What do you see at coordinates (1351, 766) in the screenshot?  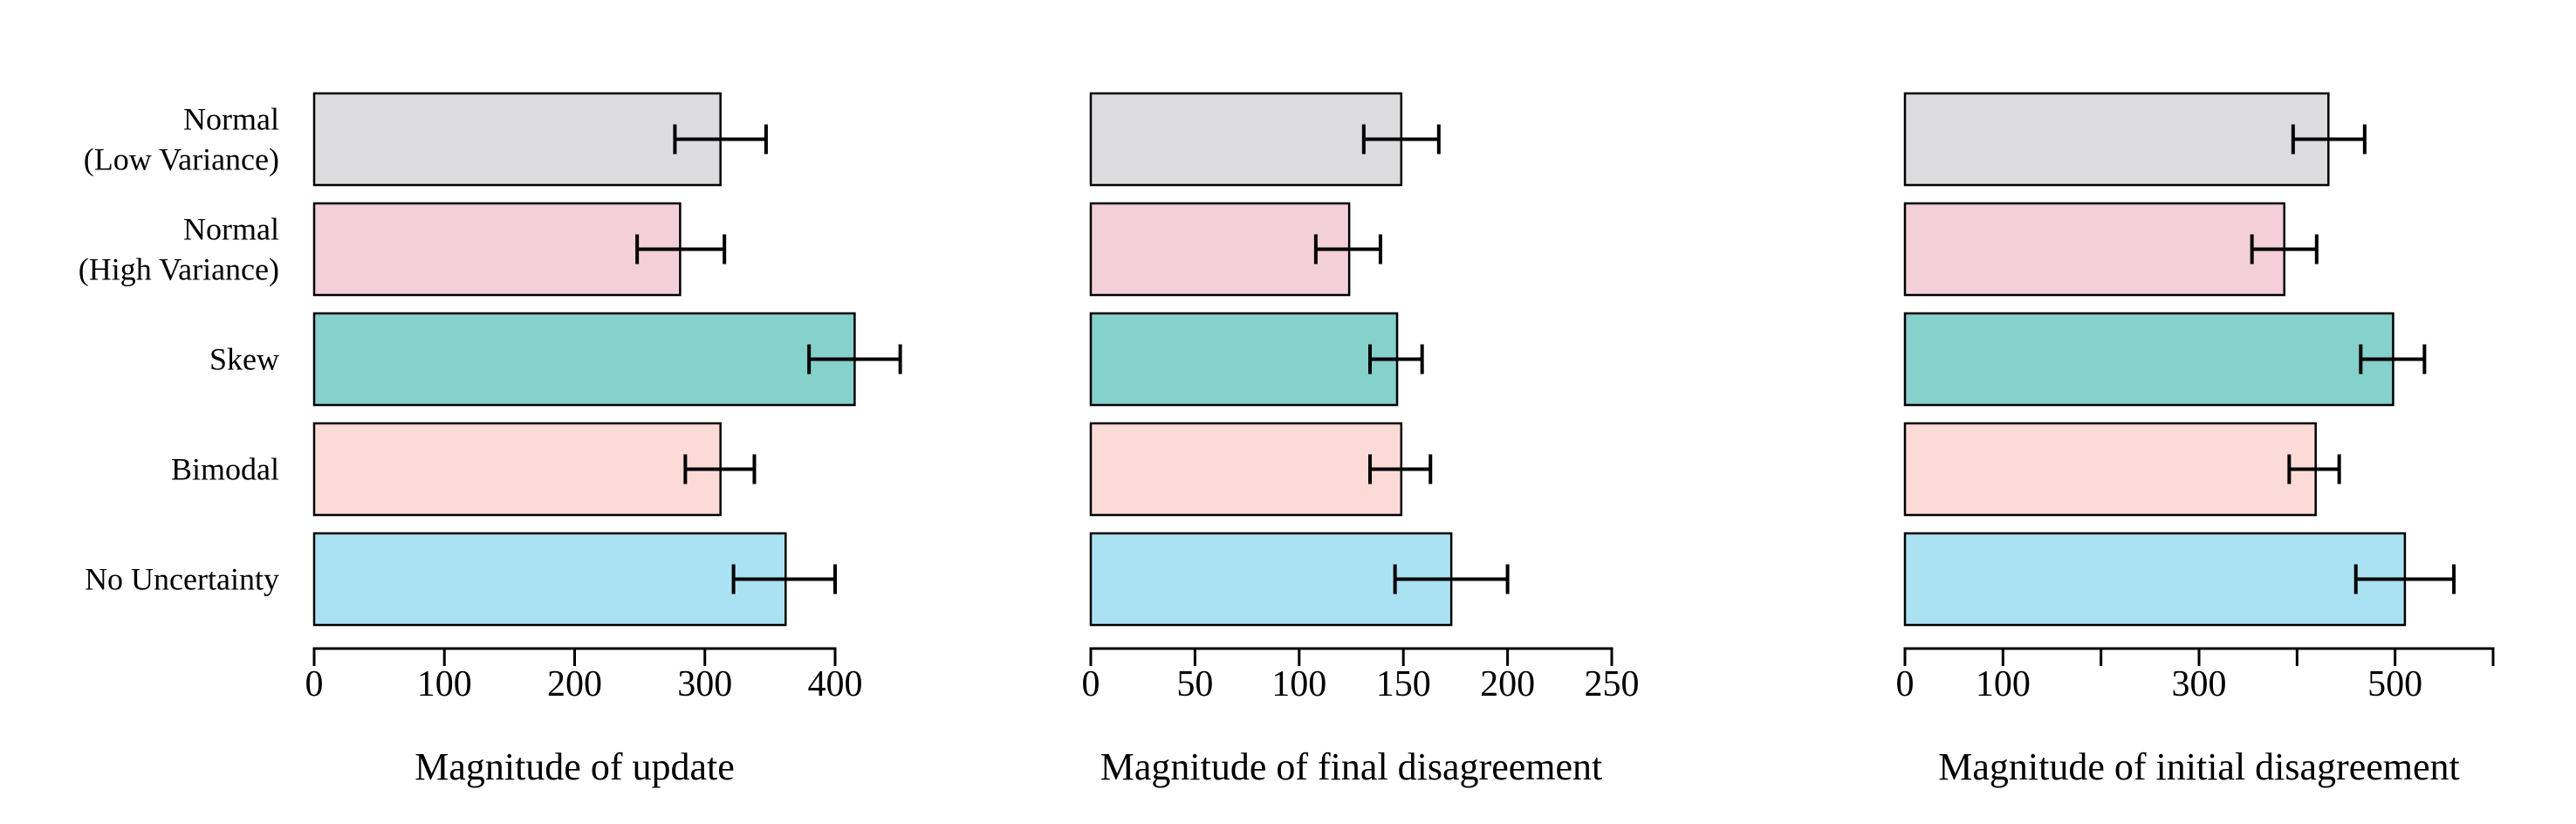 I see `x-axis-title: Magnitude of final disagreement` at bounding box center [1351, 766].